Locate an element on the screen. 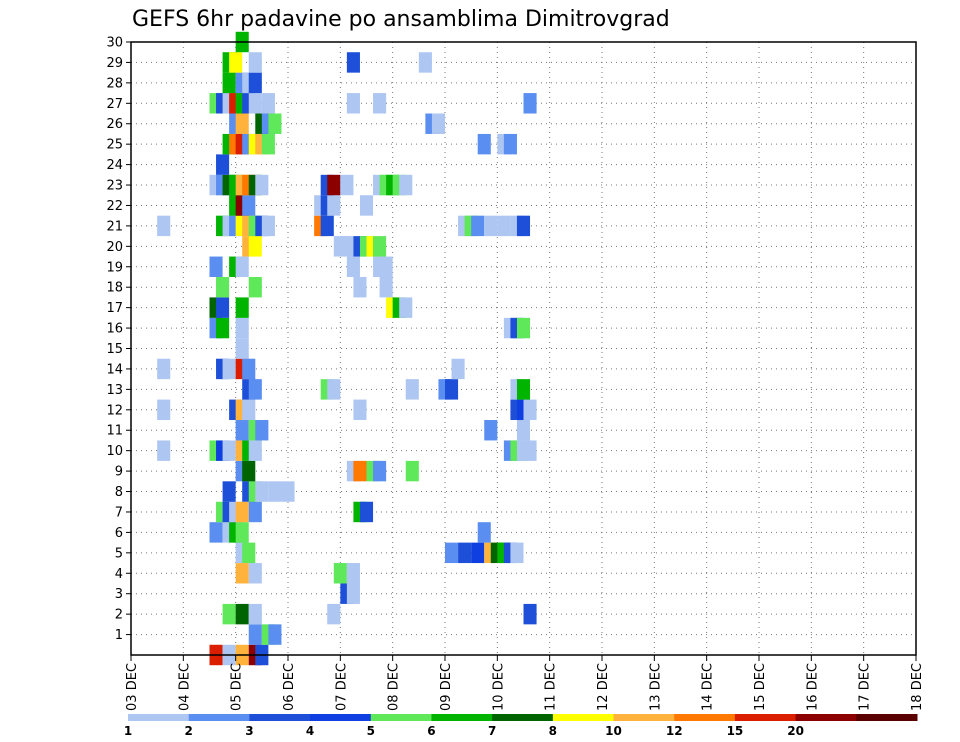 The image size is (960, 742). color-legend: 1 2 3 4 5 6 7 8 10 12 15 20 is located at coordinates (521, 726).